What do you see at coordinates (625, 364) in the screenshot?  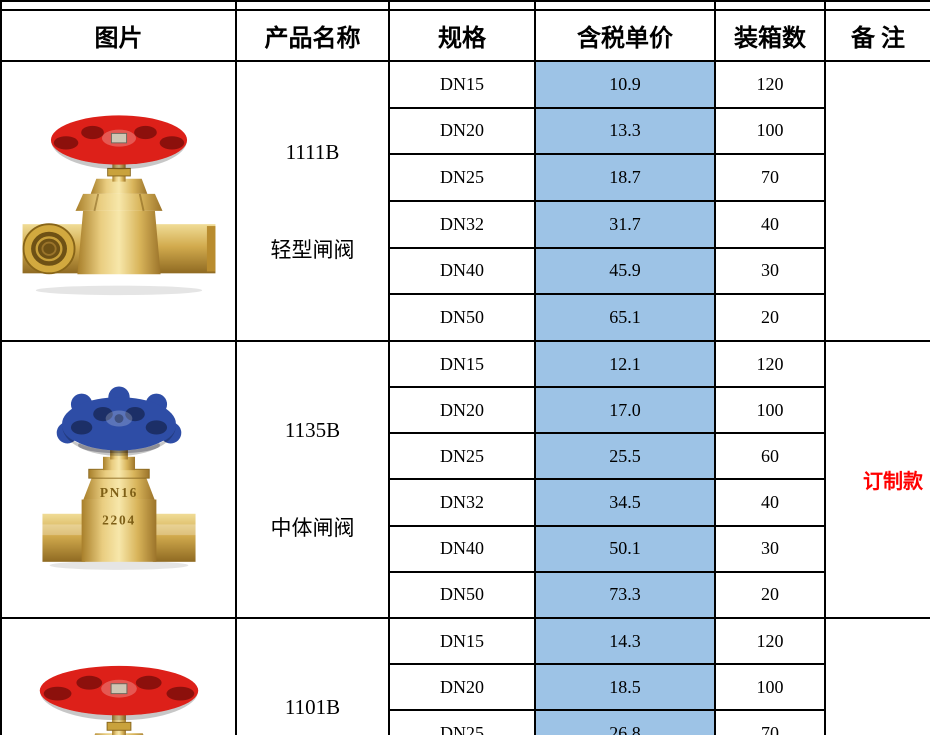 I see `price-cell: 12.1` at bounding box center [625, 364].